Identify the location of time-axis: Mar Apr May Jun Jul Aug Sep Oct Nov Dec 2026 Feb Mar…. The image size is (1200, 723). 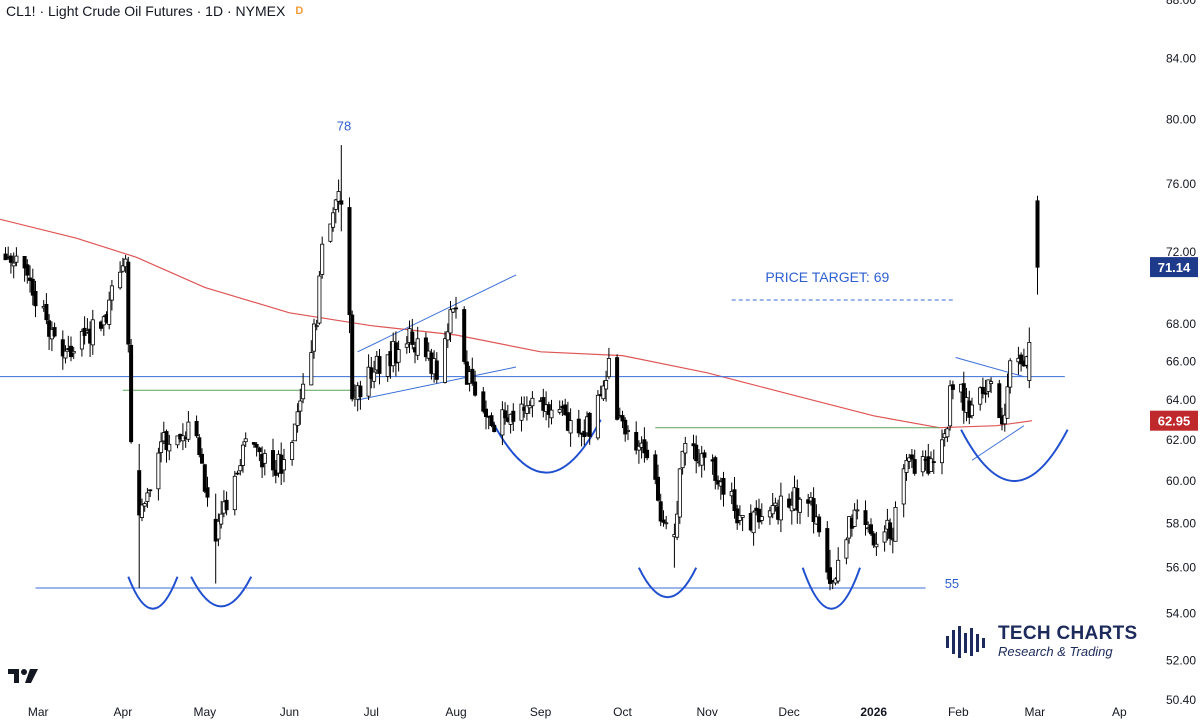
(577, 712).